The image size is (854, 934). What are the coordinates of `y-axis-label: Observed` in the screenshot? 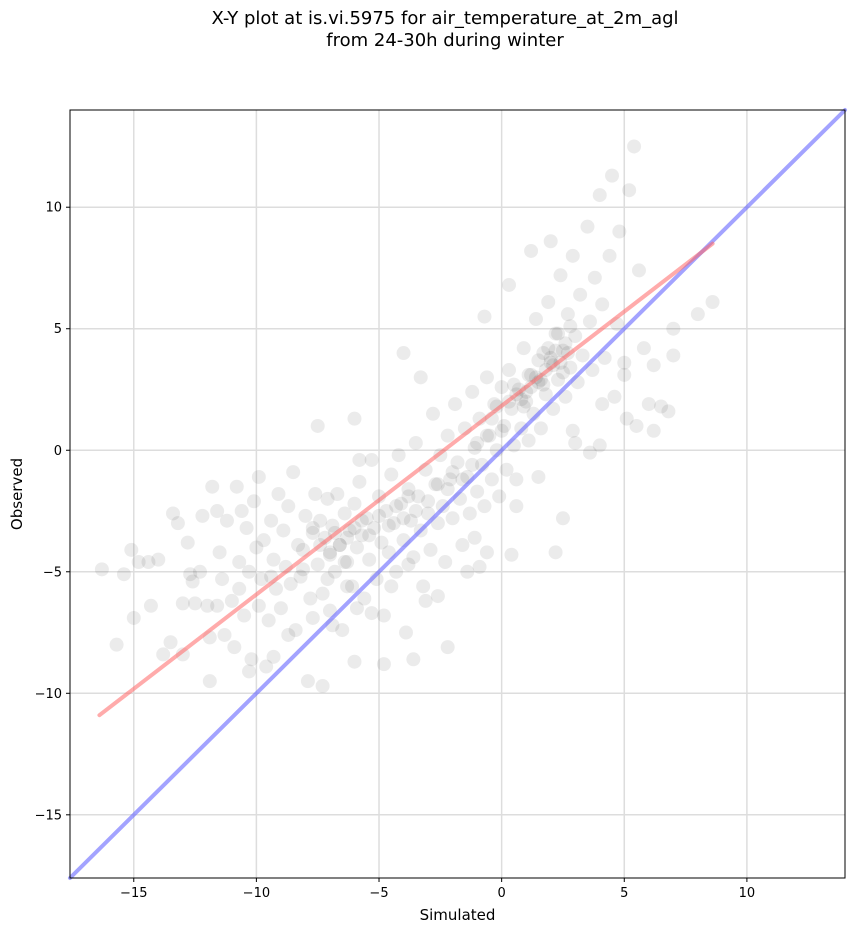 It's located at (17, 494).